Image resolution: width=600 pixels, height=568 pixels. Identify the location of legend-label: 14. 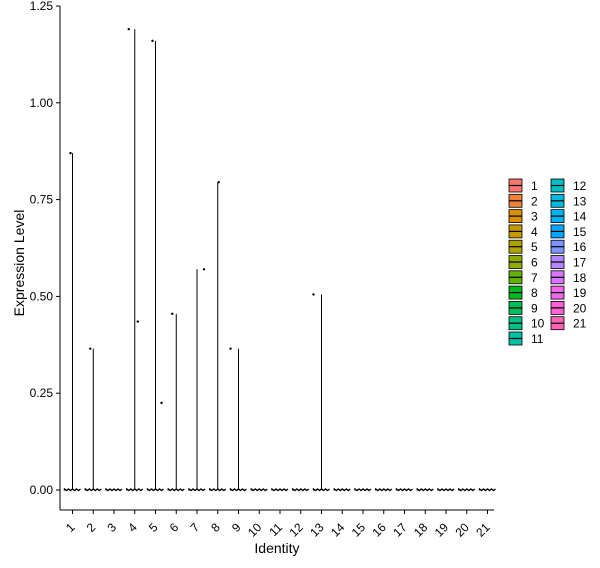
(580, 217).